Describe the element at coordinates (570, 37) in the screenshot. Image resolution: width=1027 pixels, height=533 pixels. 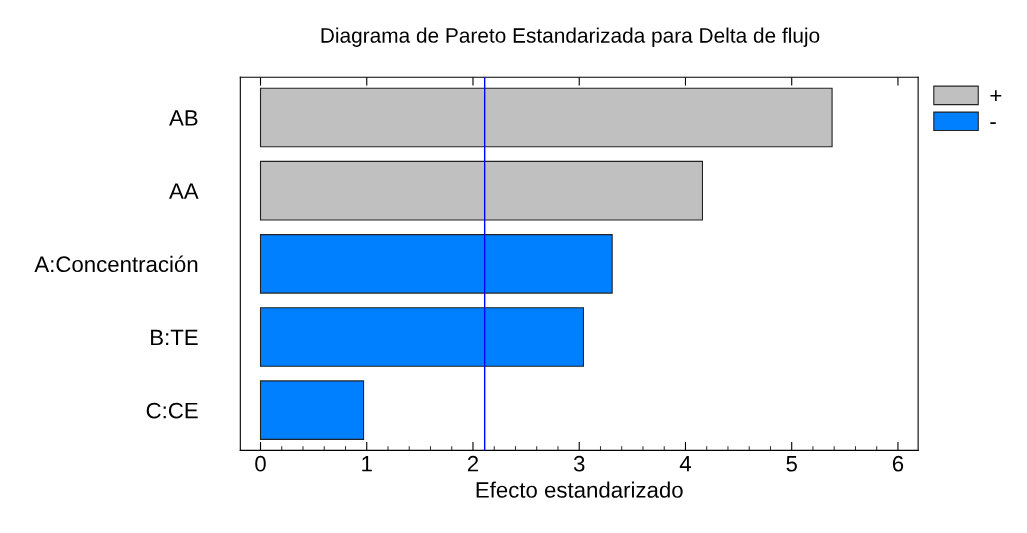
I see `chart-title: Diagrama de Pareto Estandarizada para Delta de flujo` at that location.